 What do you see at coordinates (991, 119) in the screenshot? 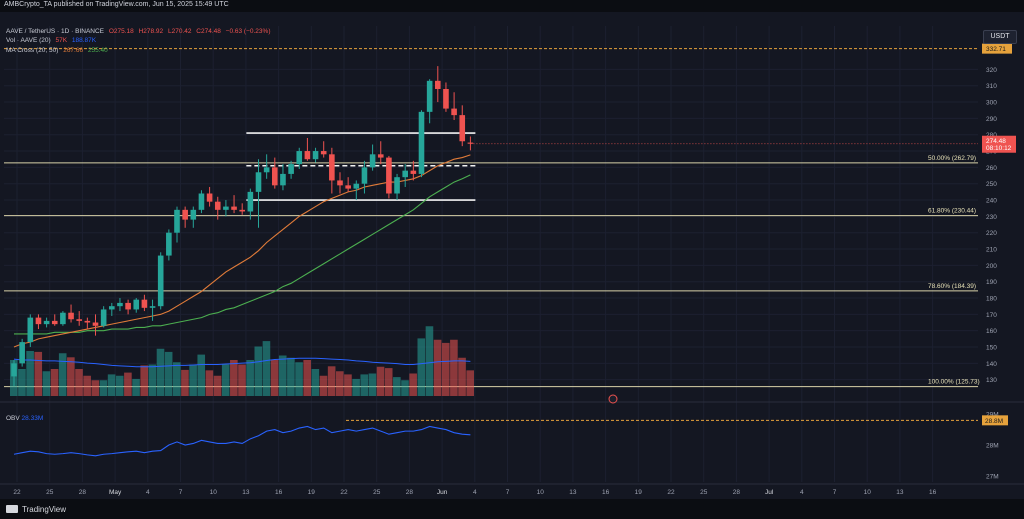
I see `y-tick-label: 290` at bounding box center [991, 119].